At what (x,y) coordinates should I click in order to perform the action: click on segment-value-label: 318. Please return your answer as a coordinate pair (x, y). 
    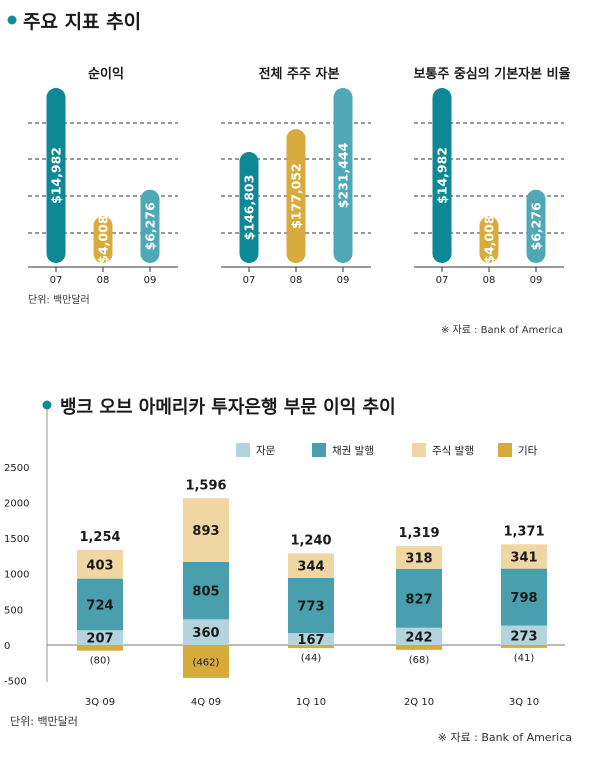
    Looking at the image, I should click on (418, 558).